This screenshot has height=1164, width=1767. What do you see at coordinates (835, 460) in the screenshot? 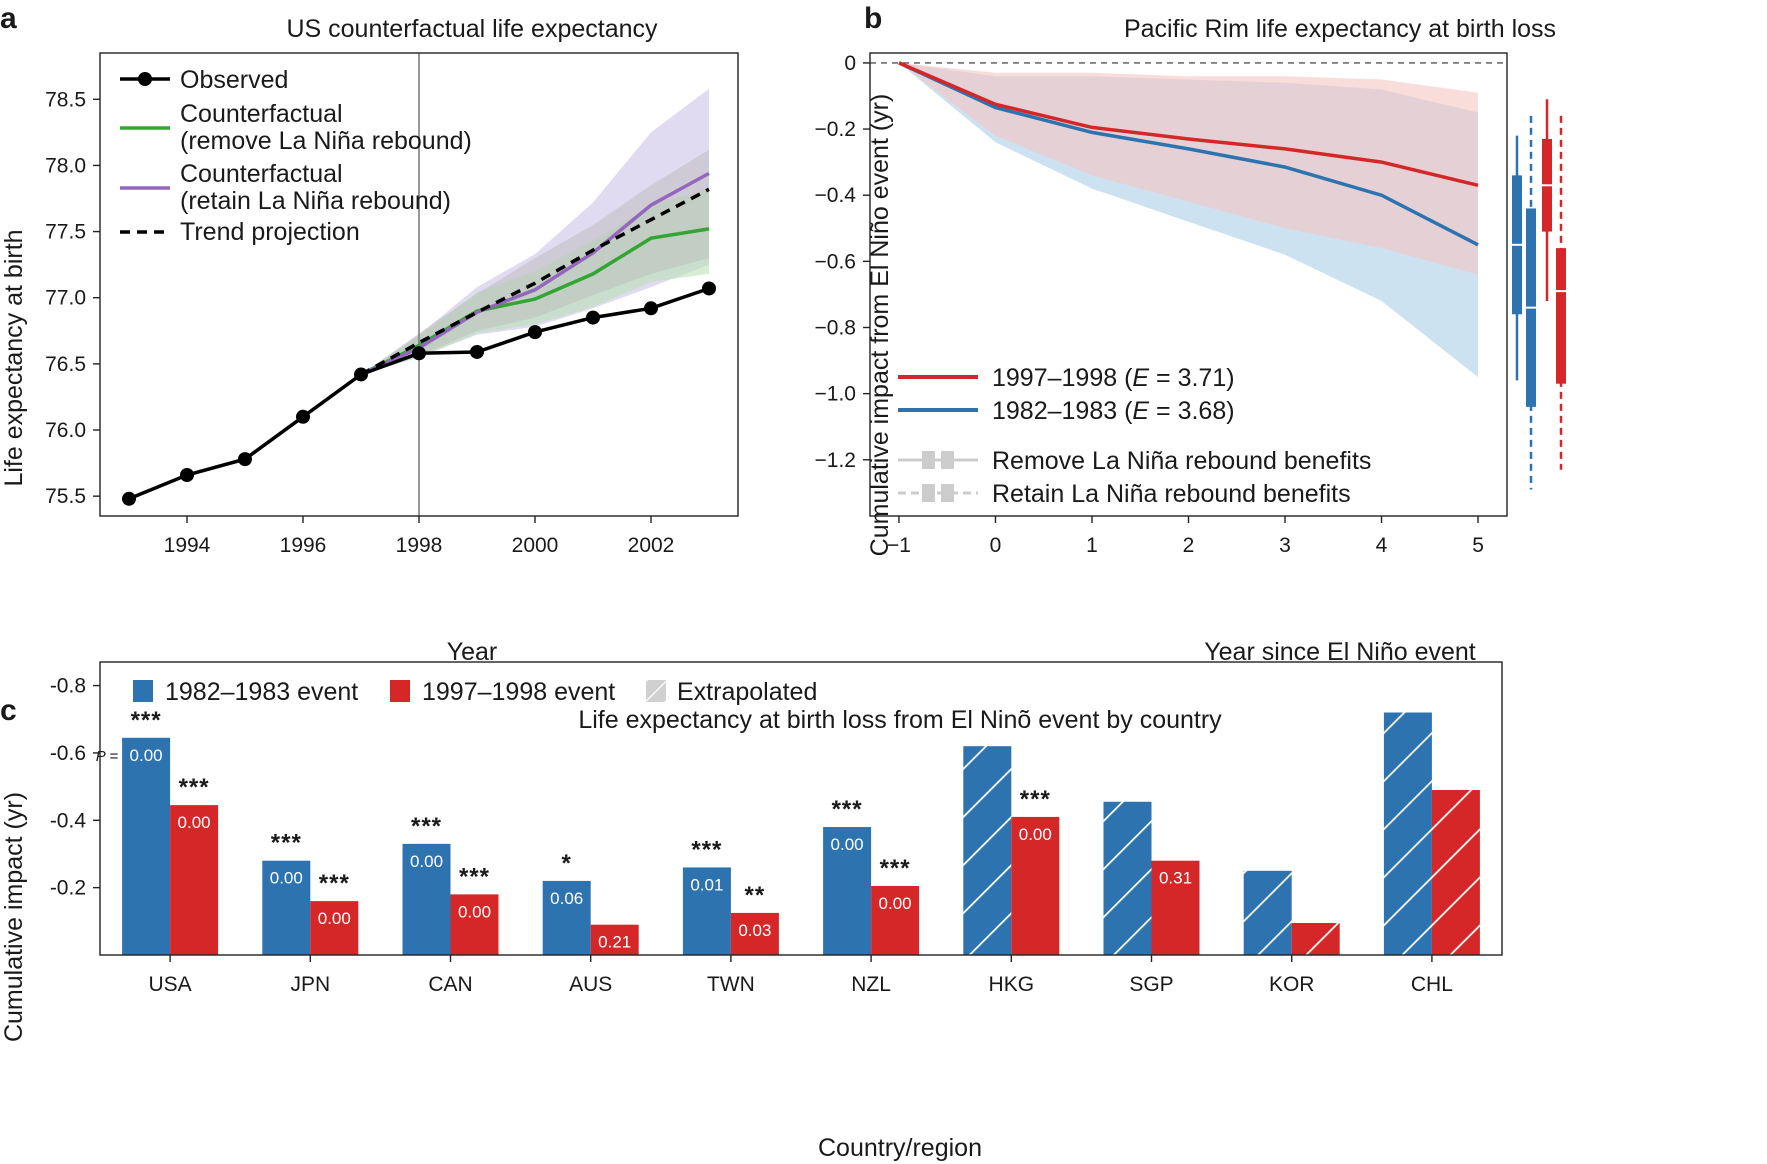
I see `y-tick-label: −1.2` at bounding box center [835, 460].